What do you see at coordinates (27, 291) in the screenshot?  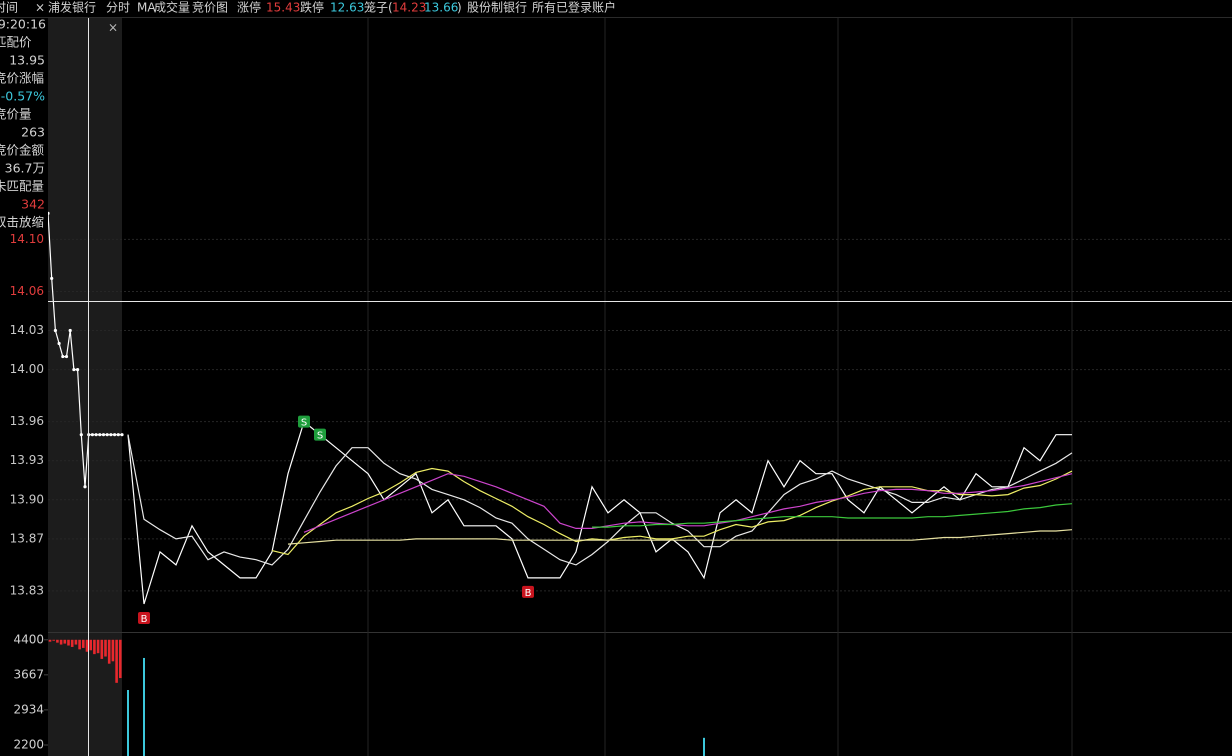 I see `y-tick-label: 14.06` at bounding box center [27, 291].